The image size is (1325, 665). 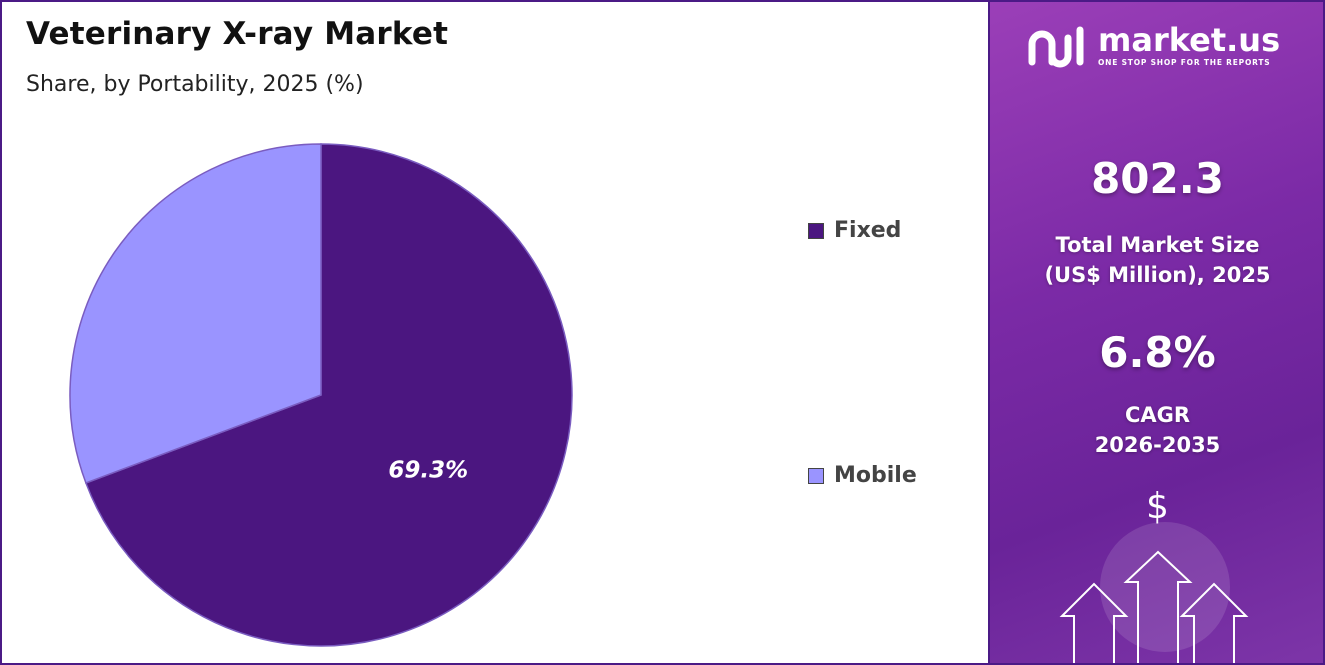 I want to click on cagr-value: 6.8%, so click(x=1157, y=352).